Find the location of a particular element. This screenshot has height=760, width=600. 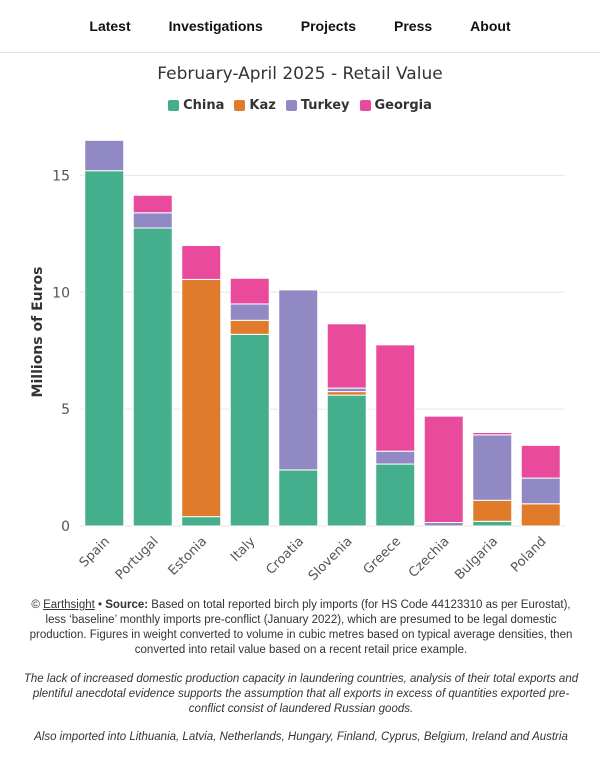

bar-segment-china-croatia is located at coordinates (298, 498).